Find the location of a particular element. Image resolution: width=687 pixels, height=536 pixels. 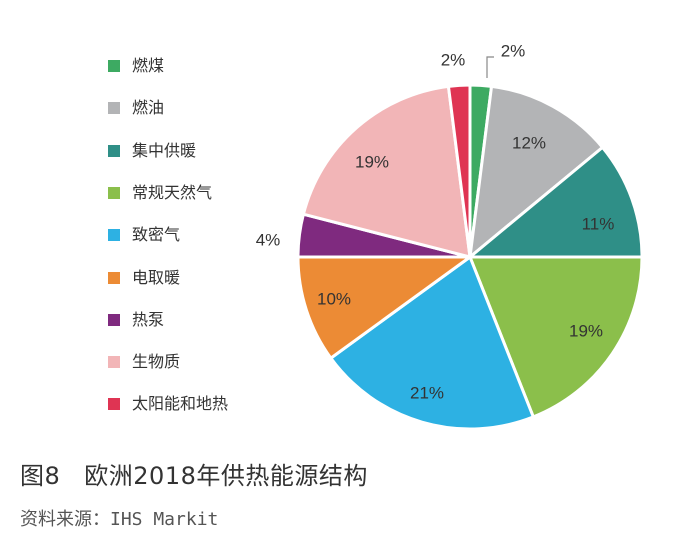

legend-label: 集中供暖 is located at coordinates (164, 150).